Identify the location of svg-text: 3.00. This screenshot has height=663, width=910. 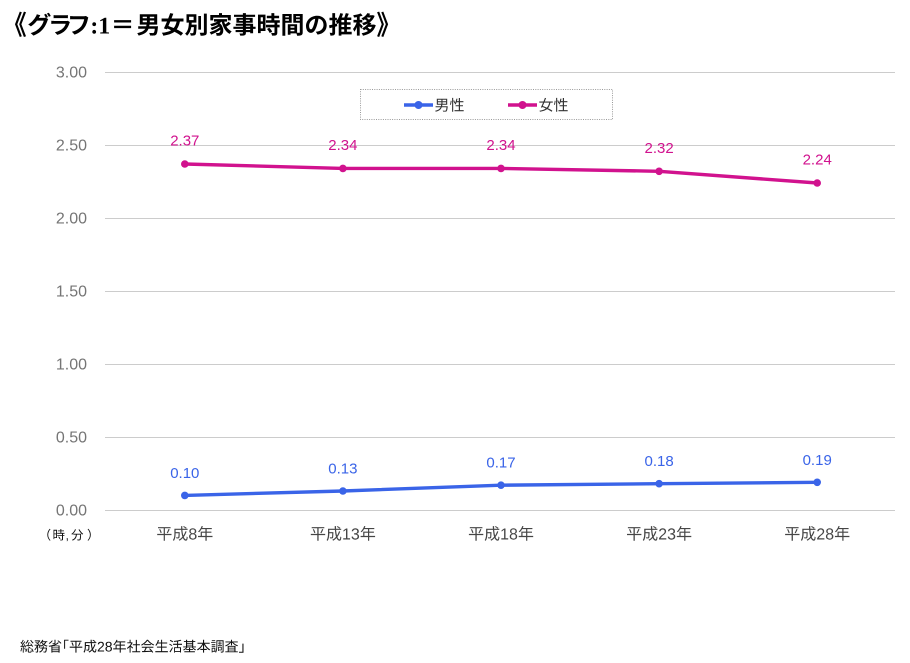
(71, 73).